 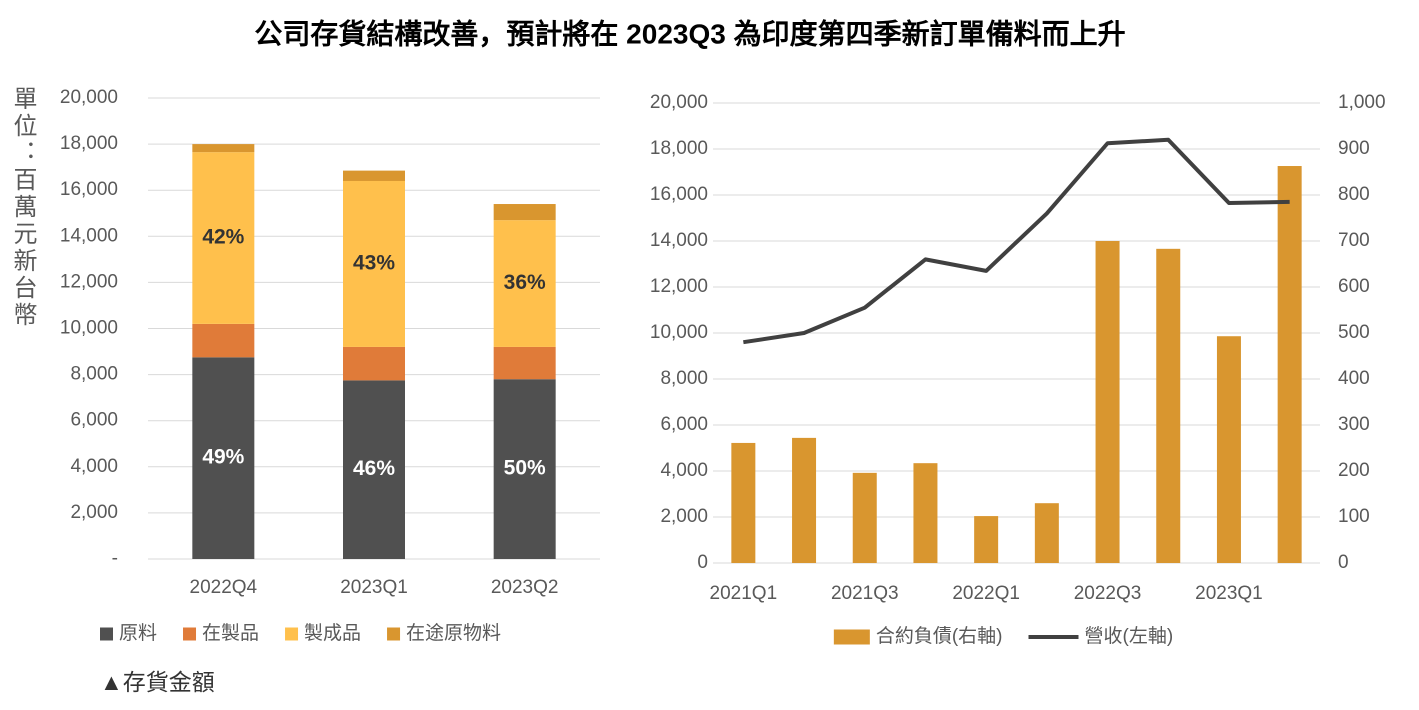 I want to click on line, so click(x=1016, y=241).